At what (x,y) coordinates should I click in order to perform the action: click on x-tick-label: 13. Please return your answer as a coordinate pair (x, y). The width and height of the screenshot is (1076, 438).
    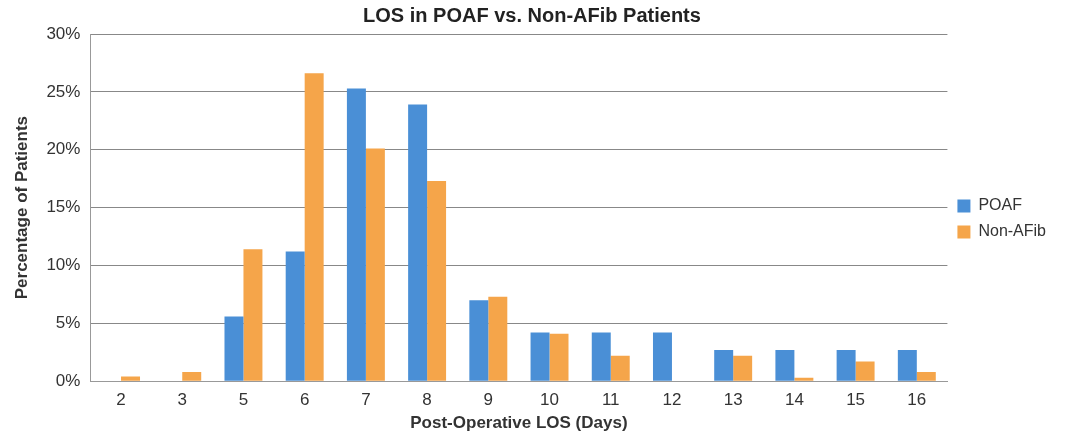
    Looking at the image, I should click on (733, 400).